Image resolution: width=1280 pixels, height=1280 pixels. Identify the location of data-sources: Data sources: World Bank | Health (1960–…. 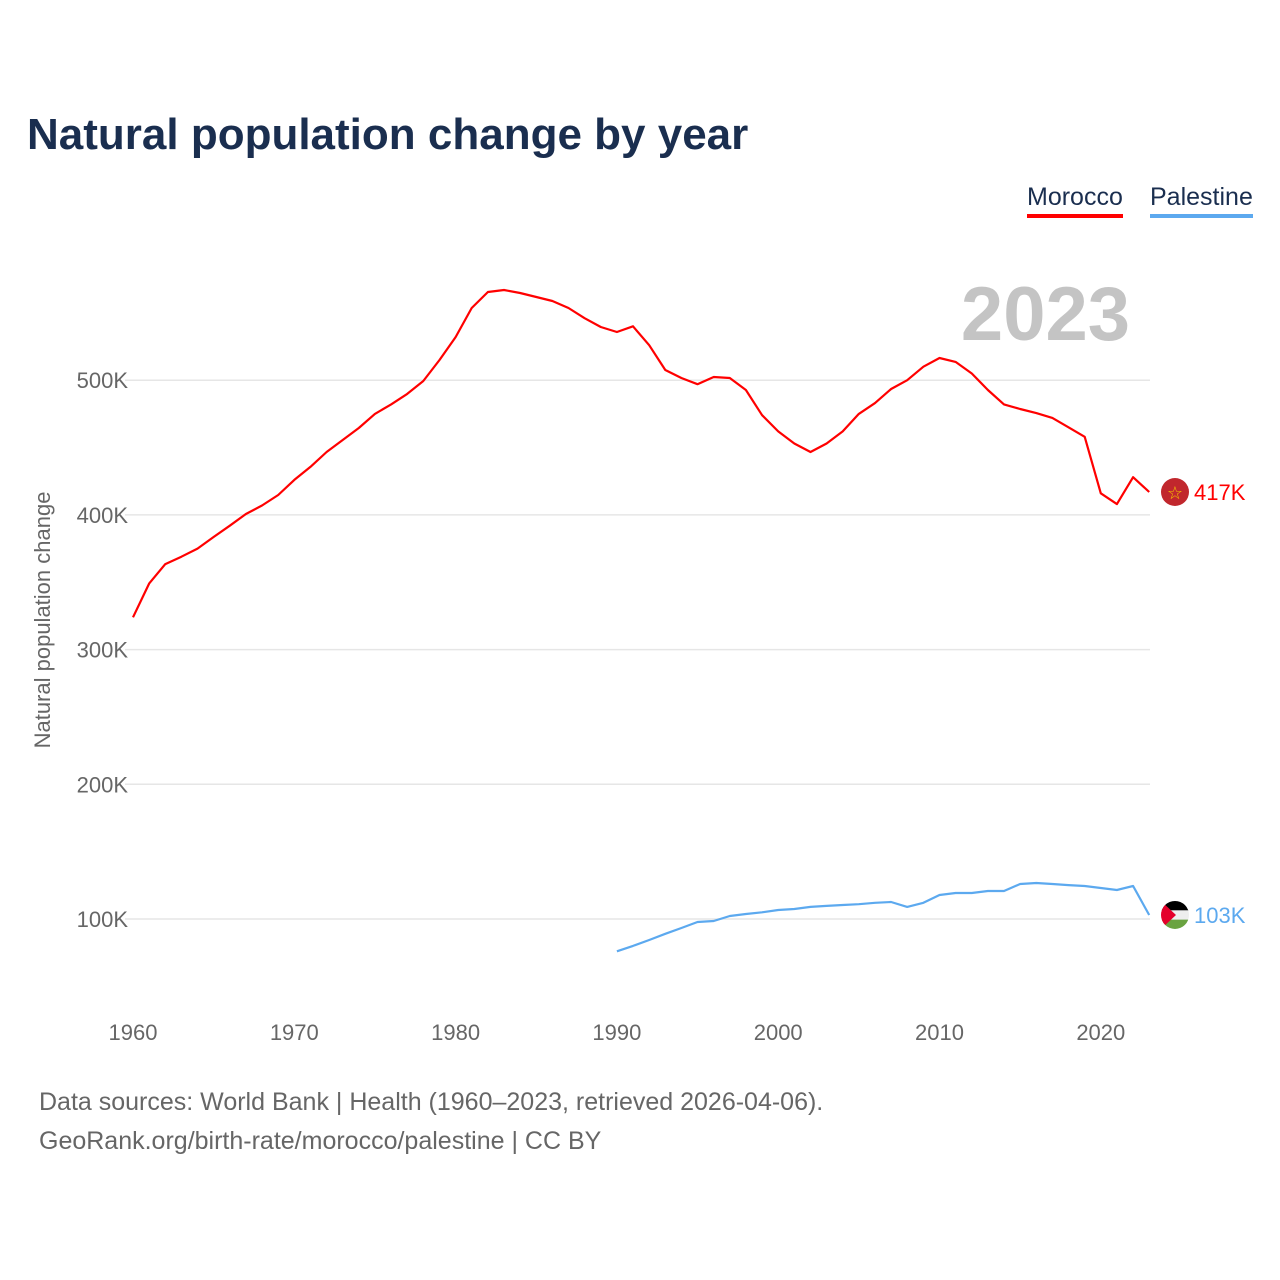
(431, 1102).